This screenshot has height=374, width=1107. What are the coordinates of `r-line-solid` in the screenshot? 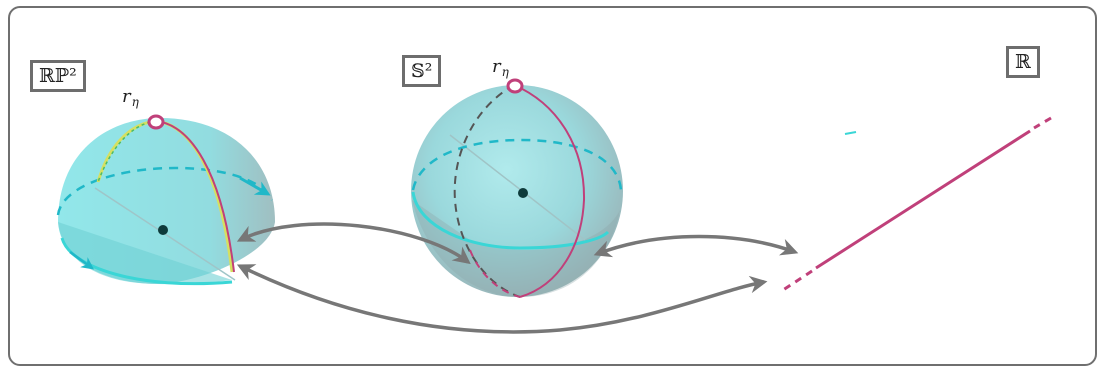 It's located at (923, 199).